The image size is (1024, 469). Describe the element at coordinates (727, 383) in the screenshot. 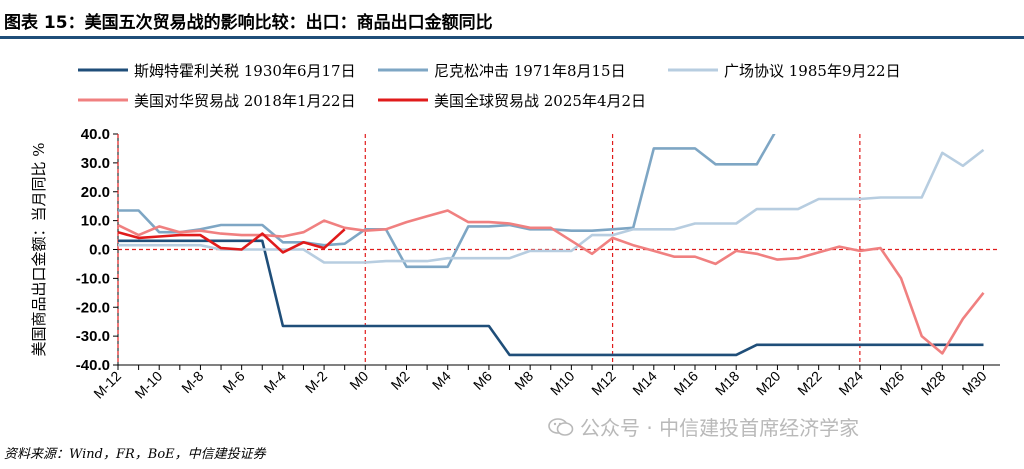

I see `x-tick-label: M18` at that location.